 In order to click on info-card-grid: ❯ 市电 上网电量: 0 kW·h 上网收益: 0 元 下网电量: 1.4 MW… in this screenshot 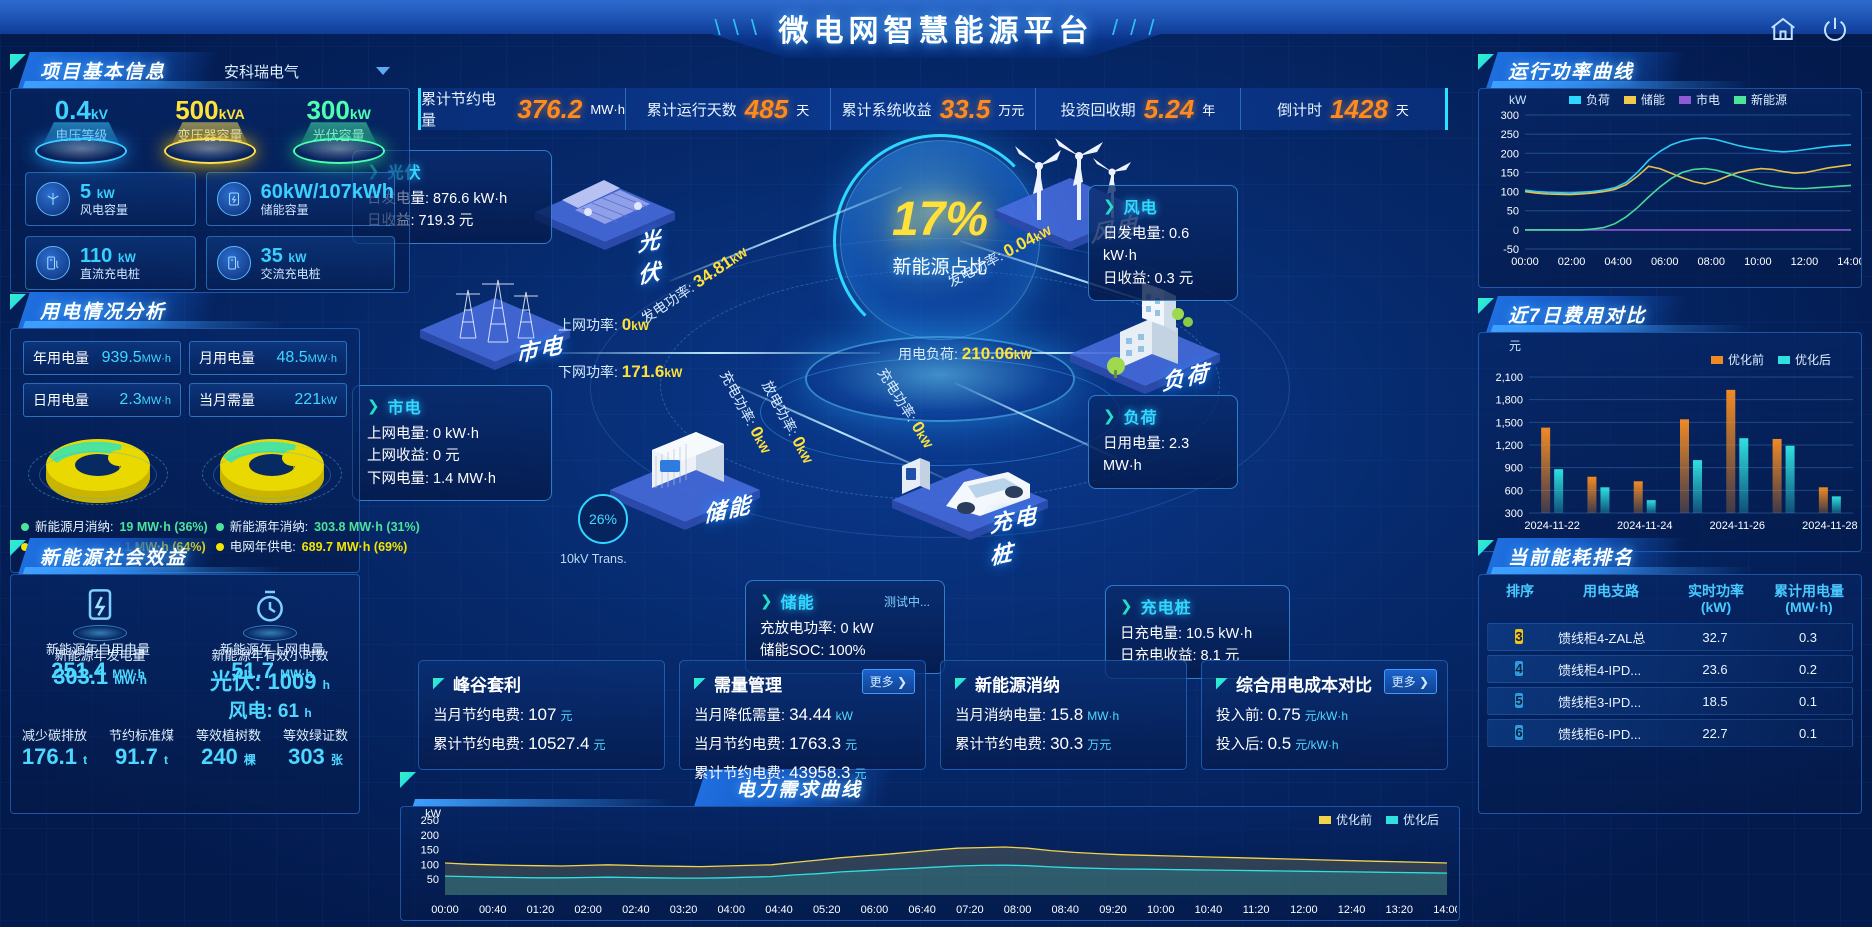, I will do `click(452, 443)`.